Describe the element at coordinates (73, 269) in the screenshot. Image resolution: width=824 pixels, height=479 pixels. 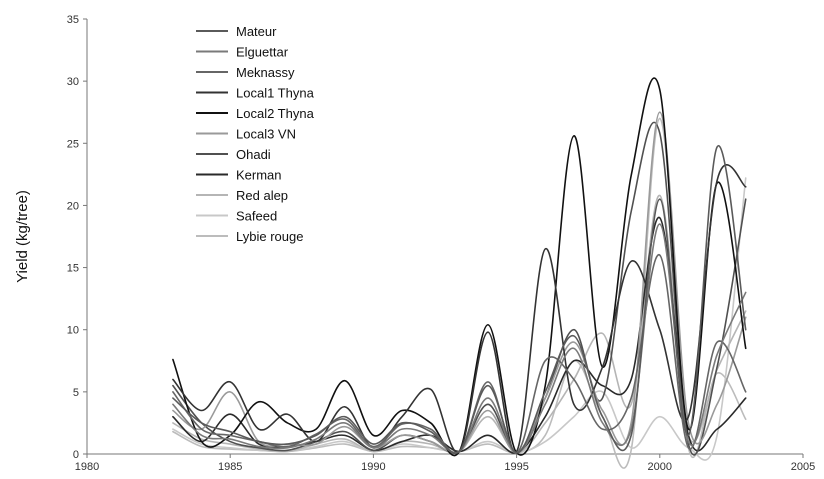
I see `y-tick-label: 15` at that location.